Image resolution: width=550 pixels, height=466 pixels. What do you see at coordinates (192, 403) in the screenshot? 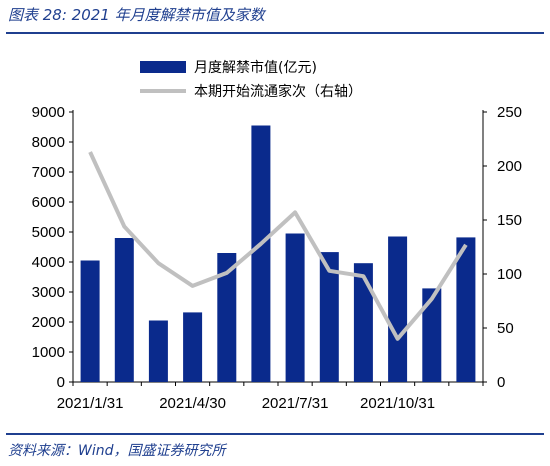
I see `x-tick-label: 2021/4/30` at bounding box center [192, 403].